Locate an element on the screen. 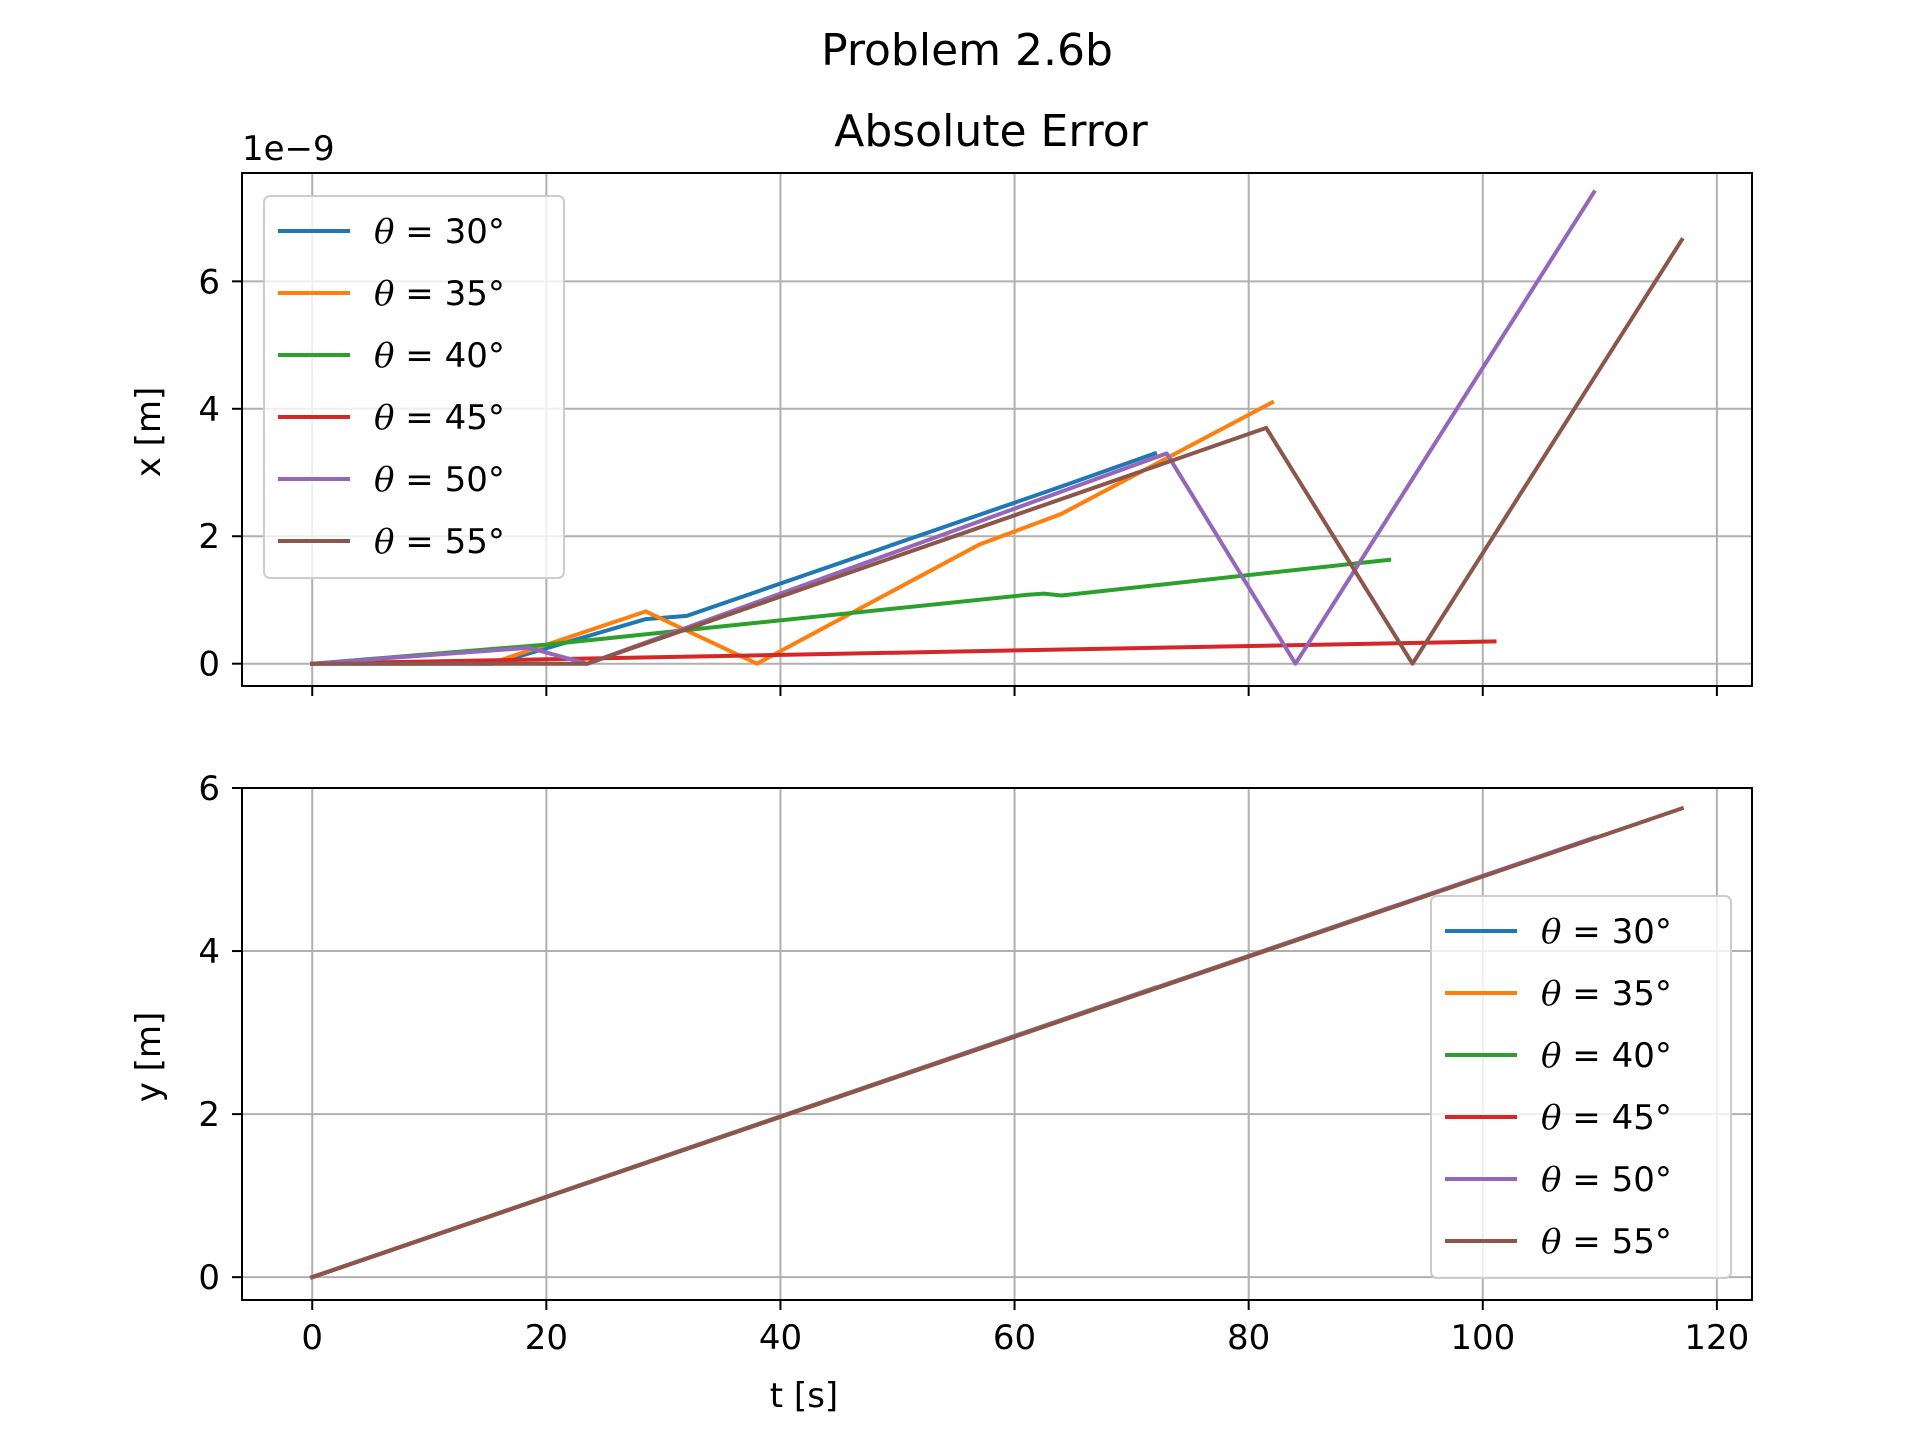 This screenshot has width=1920, height=1440. figure-title: Problem 2.6b is located at coordinates (967, 50).